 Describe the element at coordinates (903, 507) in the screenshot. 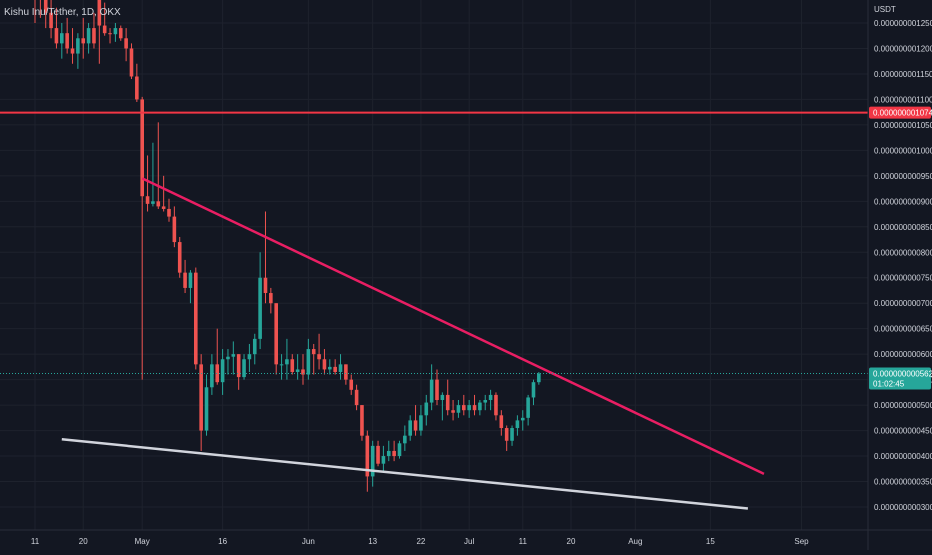

I see `y-tick-label: 0.000000000300` at that location.